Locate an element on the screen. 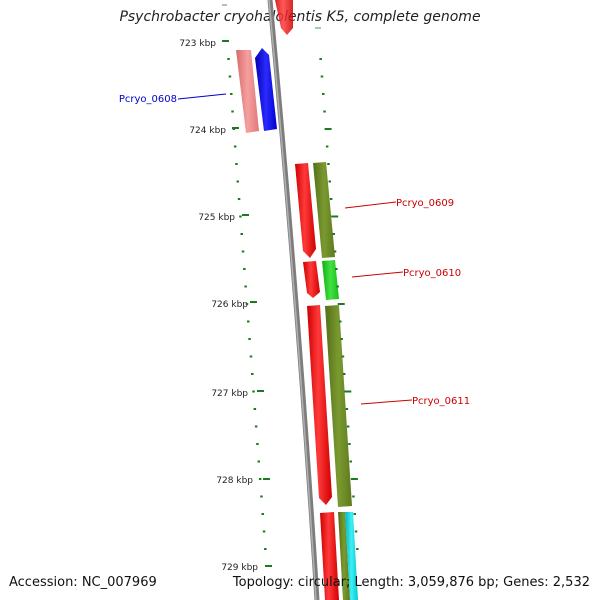 Image resolution: width=600 pixels, height=600 pixels. scale-label: 726 kbp is located at coordinates (229, 305).